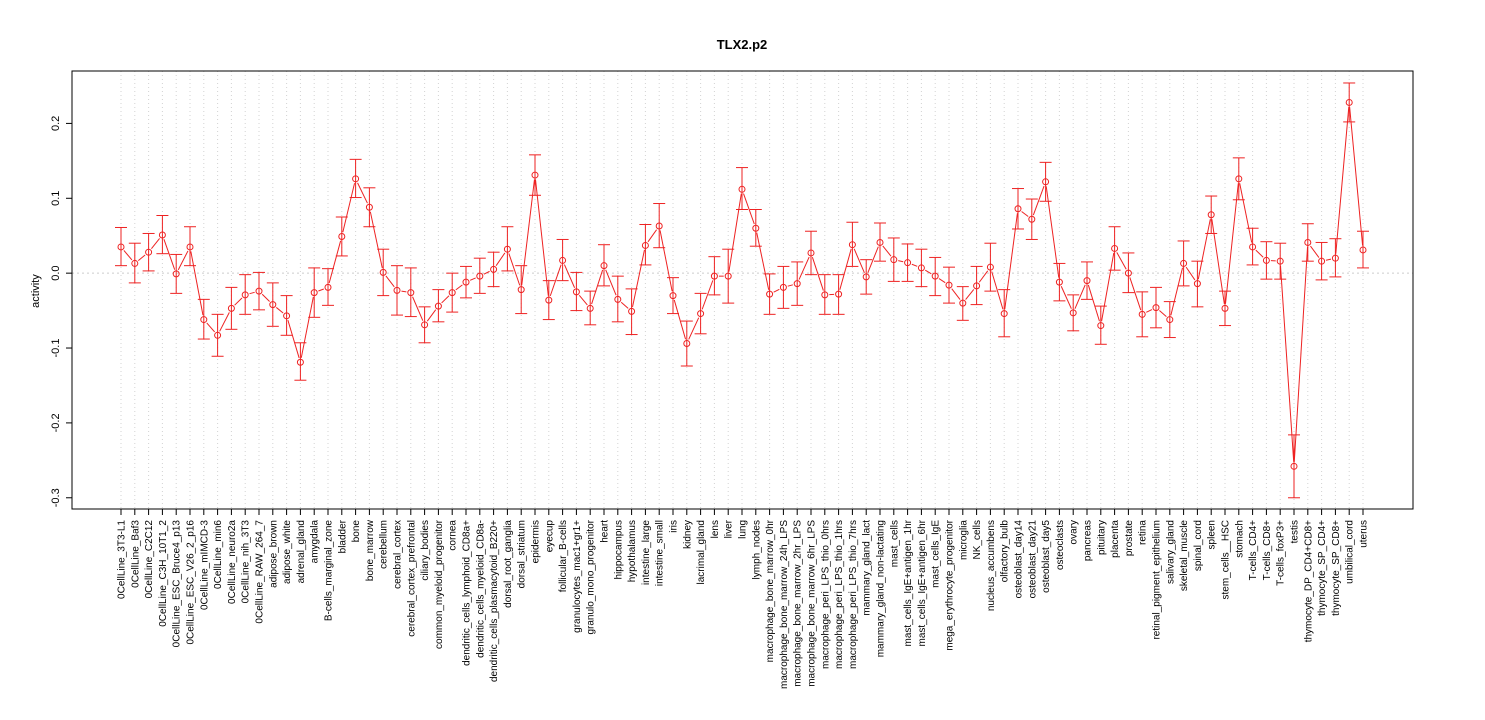 This screenshot has width=1485, height=720. Describe the element at coordinates (1074, 532) in the screenshot. I see `x-tick-label: ovary` at that location.